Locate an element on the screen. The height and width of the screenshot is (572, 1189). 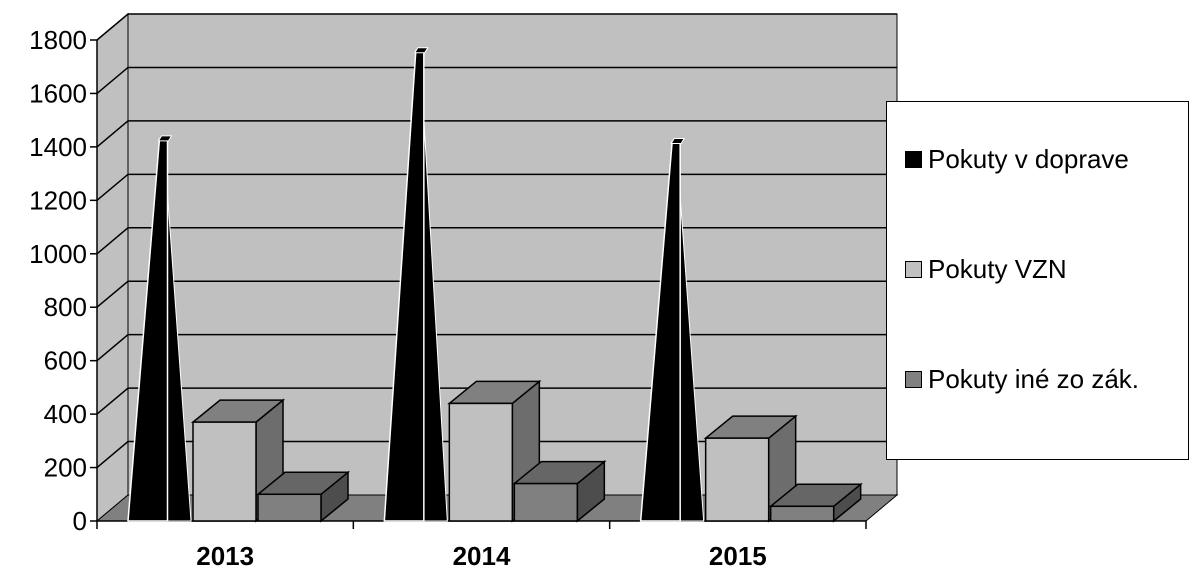
legend-item-1: Pokuty VZN is located at coordinates (986, 269).